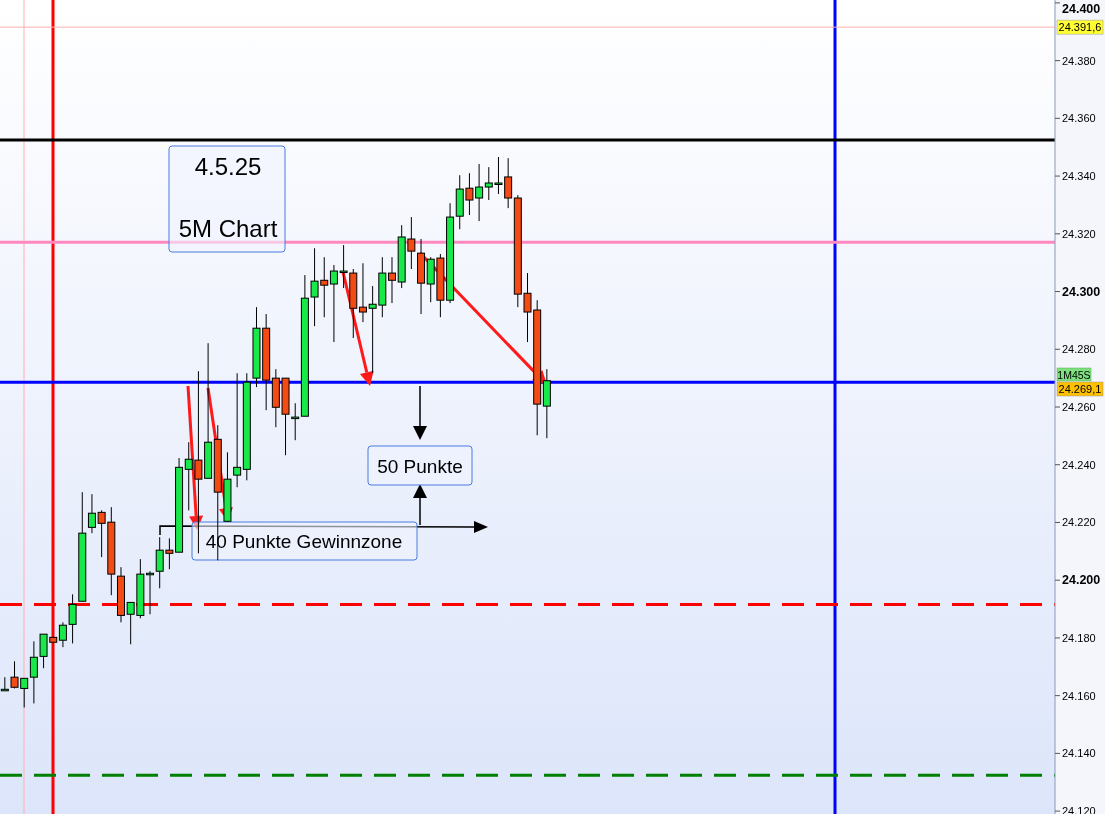 This screenshot has height=814, width=1105. I want to click on annotation: 4.5.25, so click(228, 166).